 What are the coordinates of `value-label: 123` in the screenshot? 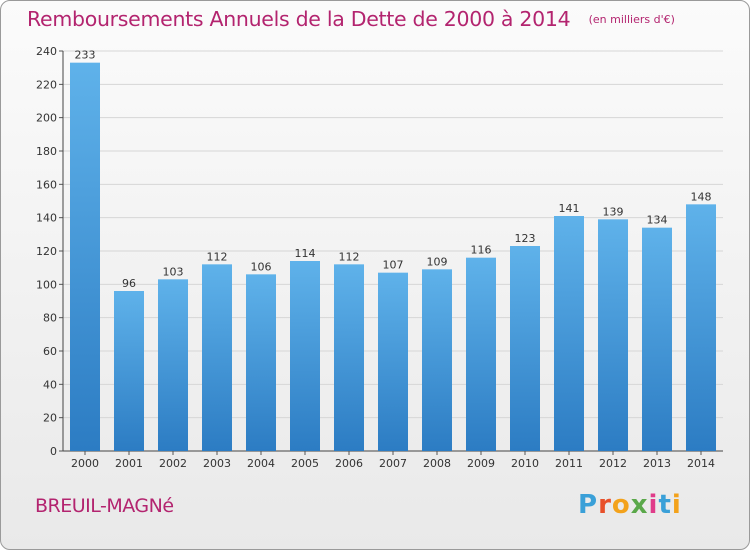 It's located at (525, 238).